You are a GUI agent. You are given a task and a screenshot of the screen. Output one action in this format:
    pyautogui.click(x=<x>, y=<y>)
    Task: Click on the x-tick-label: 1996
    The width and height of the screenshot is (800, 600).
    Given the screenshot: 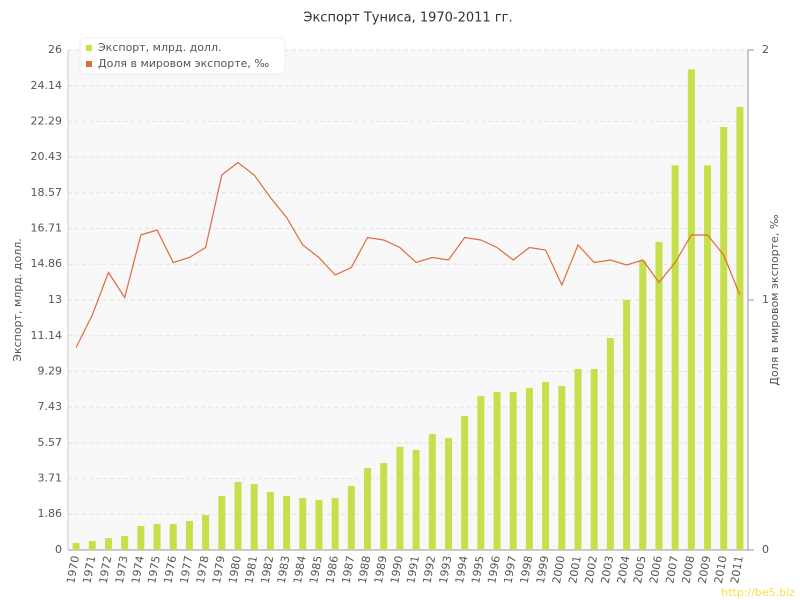 What is the action you would take?
    pyautogui.click(x=494, y=570)
    